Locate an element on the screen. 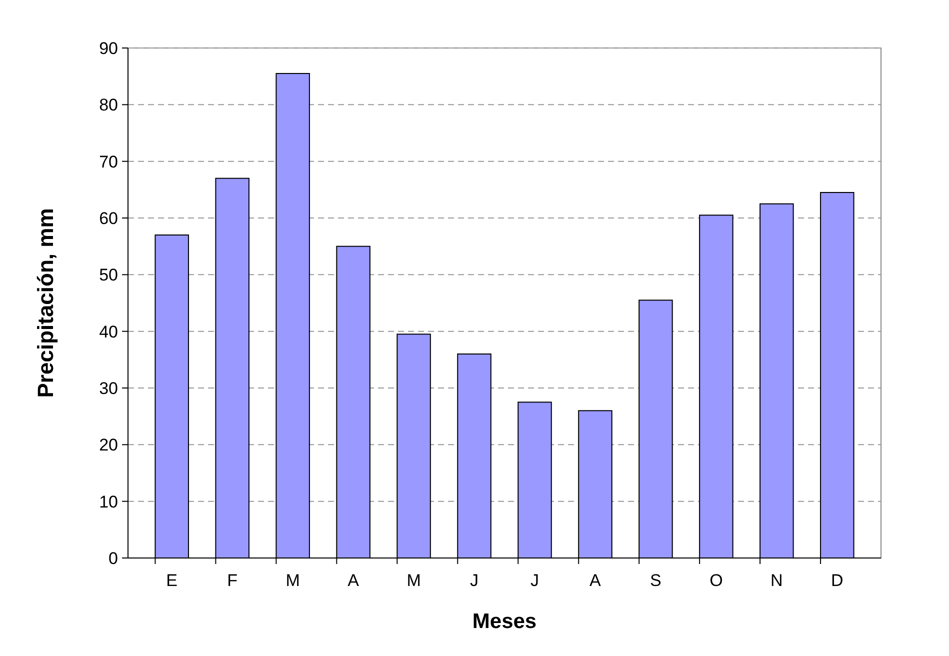  x-tick-label: F is located at coordinates (232, 580).